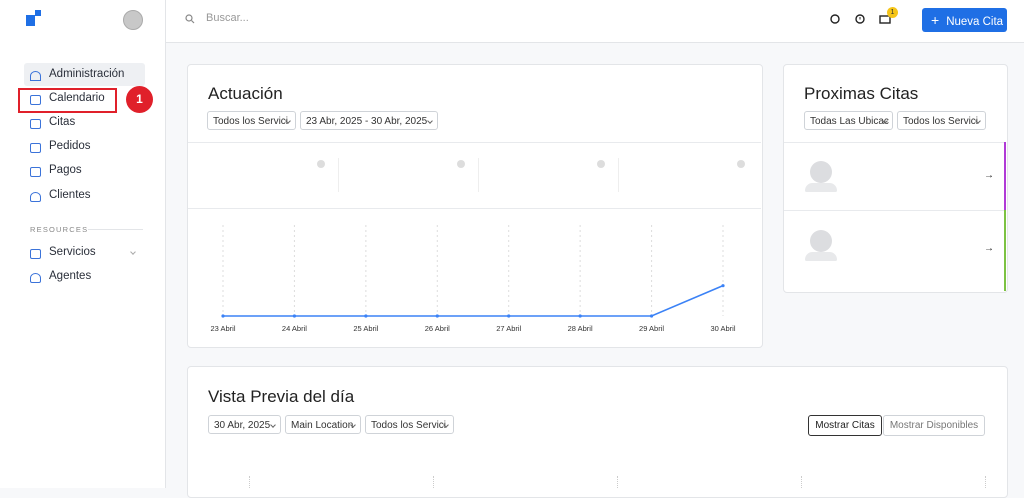 The image size is (1024, 498). I want to click on search-icon, so click(190, 19).